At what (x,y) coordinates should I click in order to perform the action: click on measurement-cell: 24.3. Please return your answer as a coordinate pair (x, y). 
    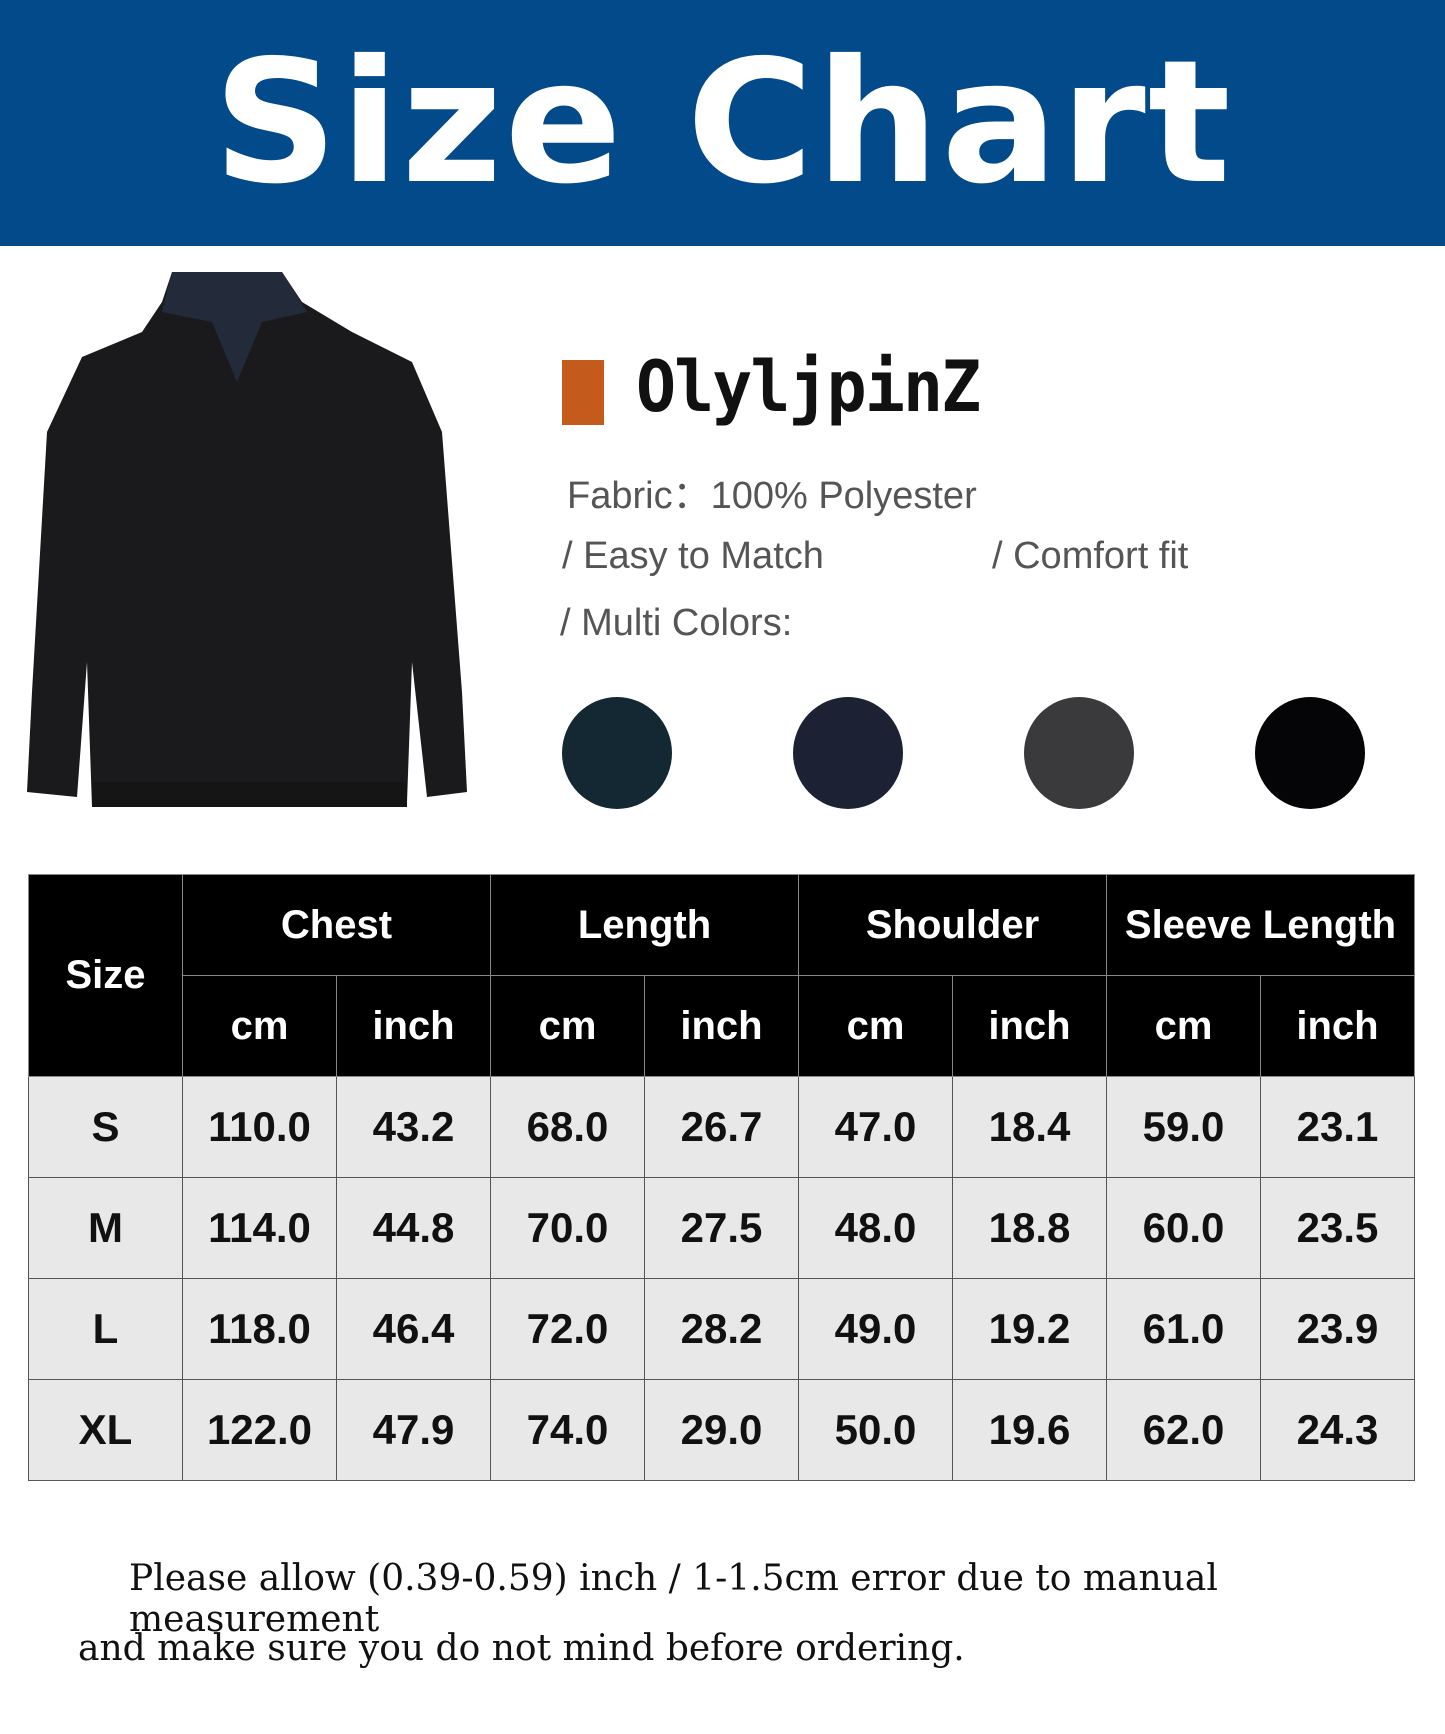
    Looking at the image, I should click on (1337, 1430).